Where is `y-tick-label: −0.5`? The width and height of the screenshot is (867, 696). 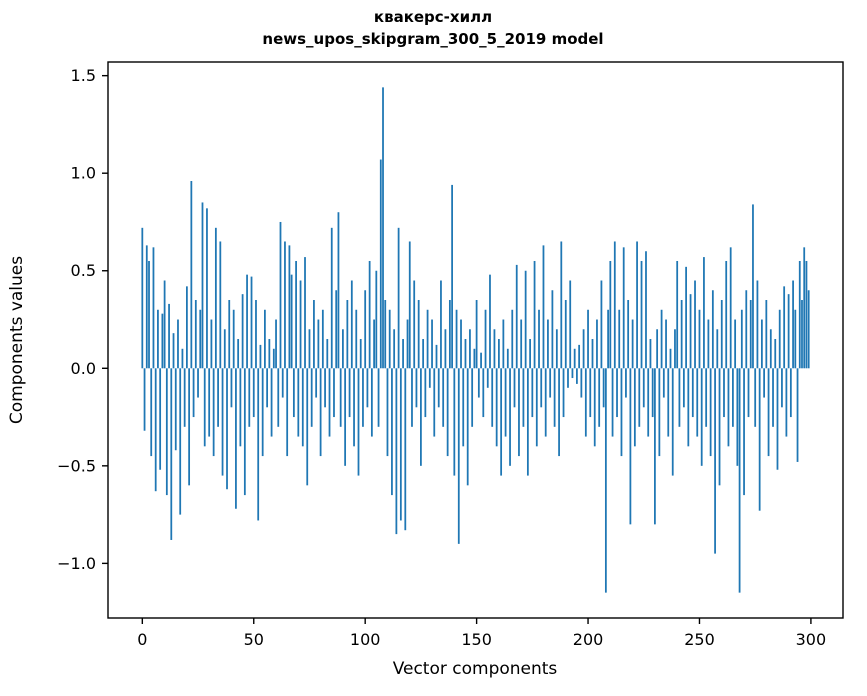
y-tick-label: −0.5 is located at coordinates (76, 465).